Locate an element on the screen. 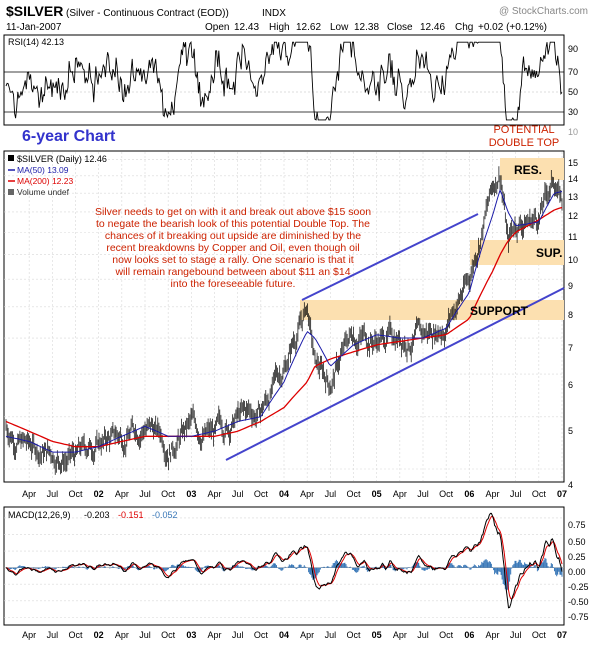 This screenshot has width=596, height=651. exchange-label: INDX is located at coordinates (274, 13).